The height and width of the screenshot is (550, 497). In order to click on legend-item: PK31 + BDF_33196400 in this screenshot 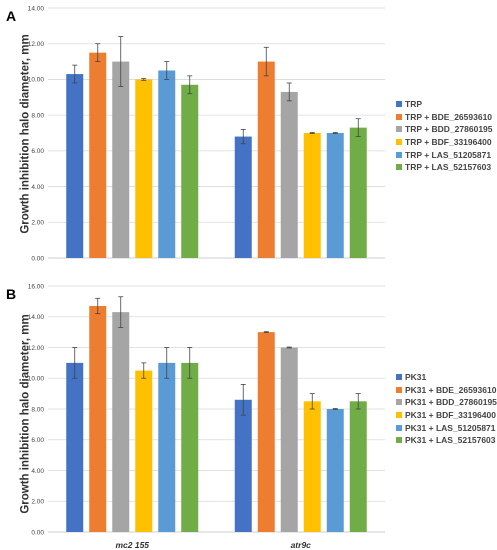, I will do `click(446, 415)`.